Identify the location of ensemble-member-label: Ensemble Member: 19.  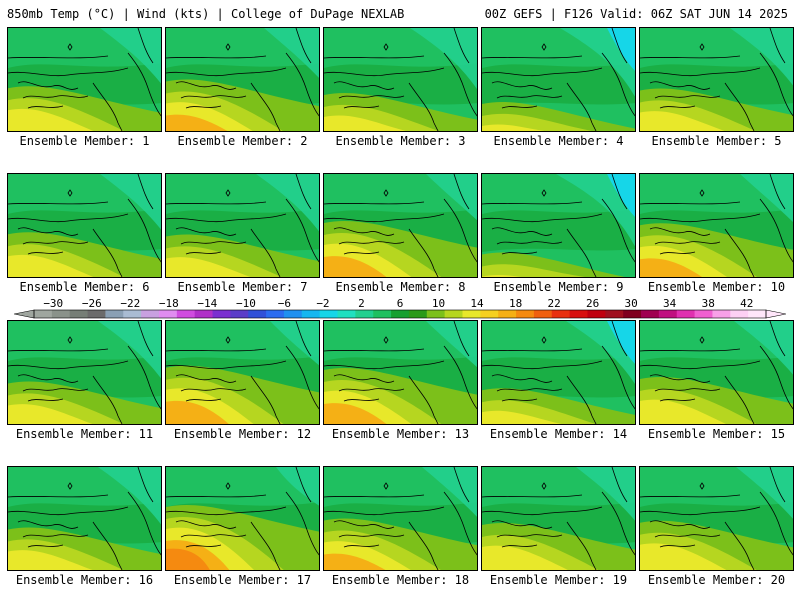
(558, 580).